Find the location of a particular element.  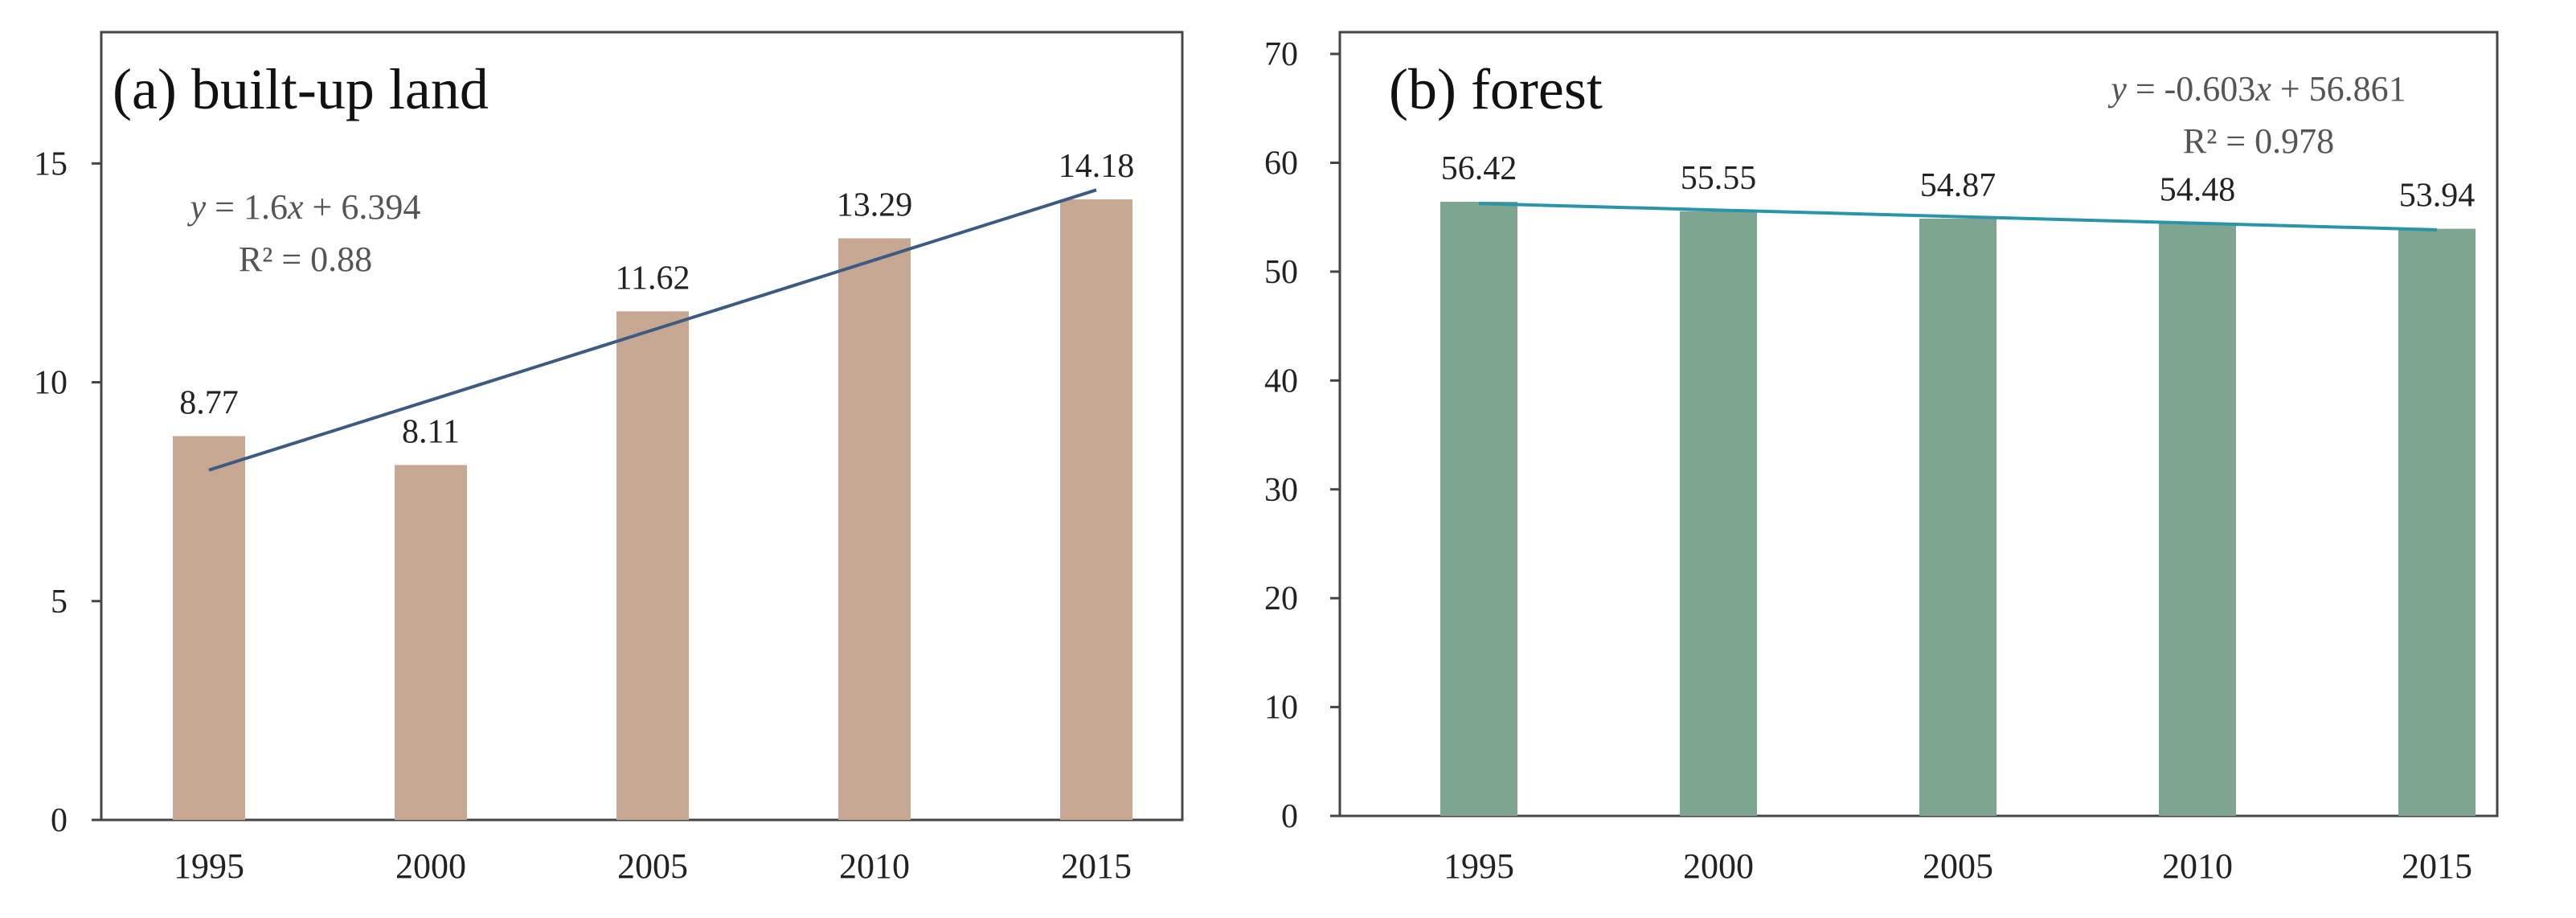

data-label: 53.94 is located at coordinates (2437, 196).